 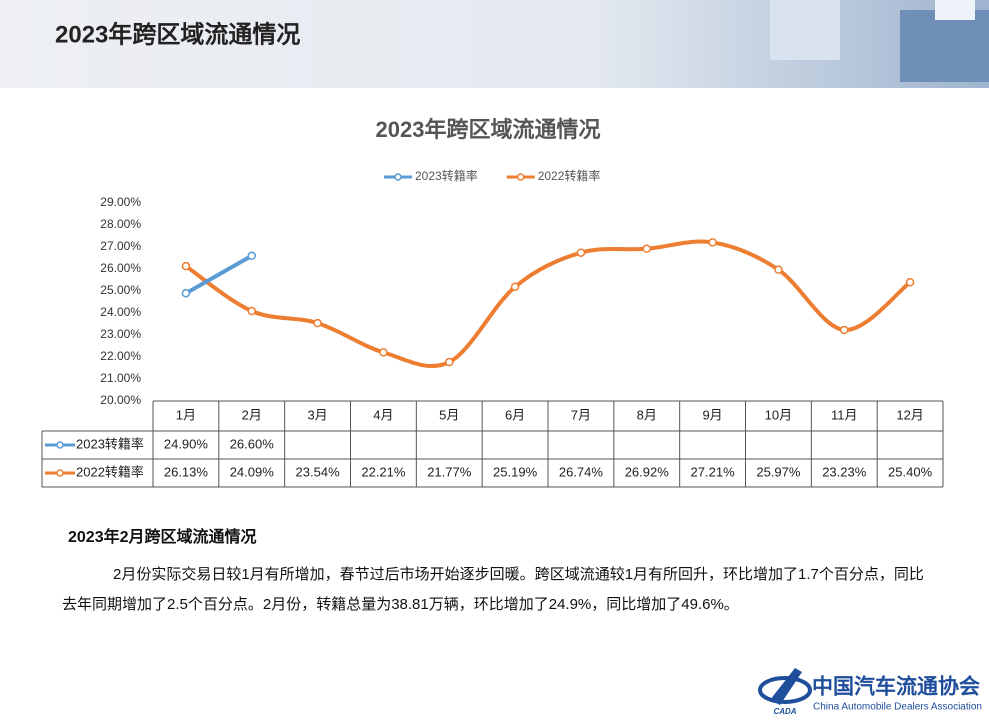 What do you see at coordinates (120, 224) in the screenshot?
I see `y-tick-label: 28.00%` at bounding box center [120, 224].